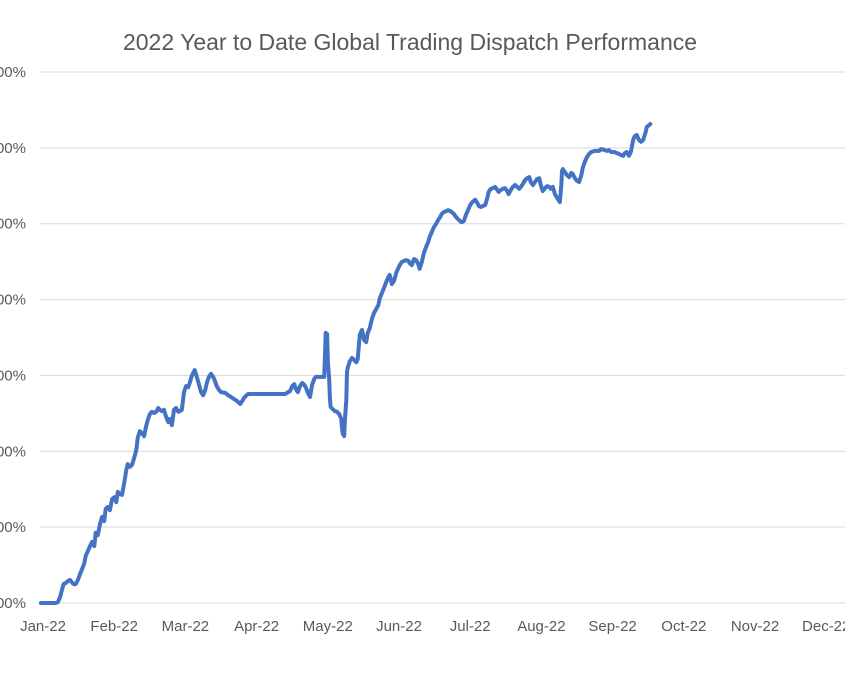  Describe the element at coordinates (823, 626) in the screenshot. I see `x-axis-label: Dec-22` at that location.